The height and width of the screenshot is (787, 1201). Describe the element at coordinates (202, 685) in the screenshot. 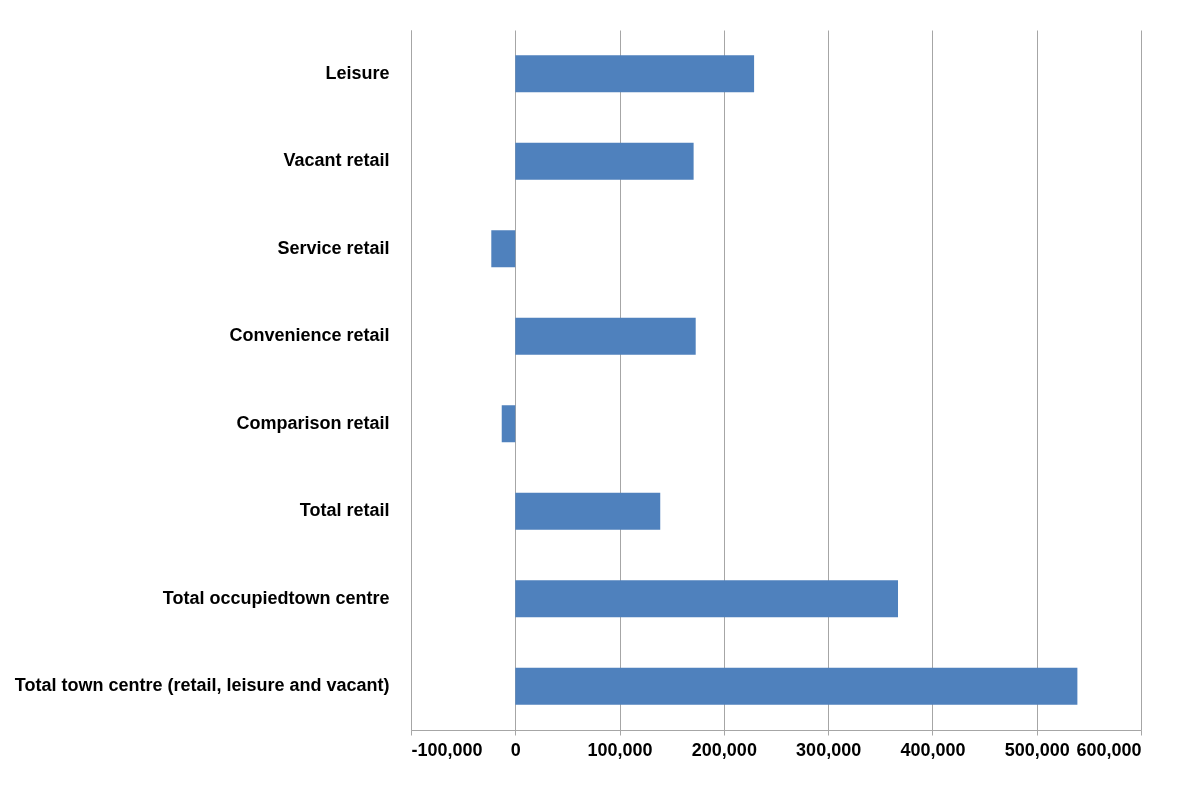

I see `y-tick-label: Total town centre (retail, leisure and vacant)` at that location.